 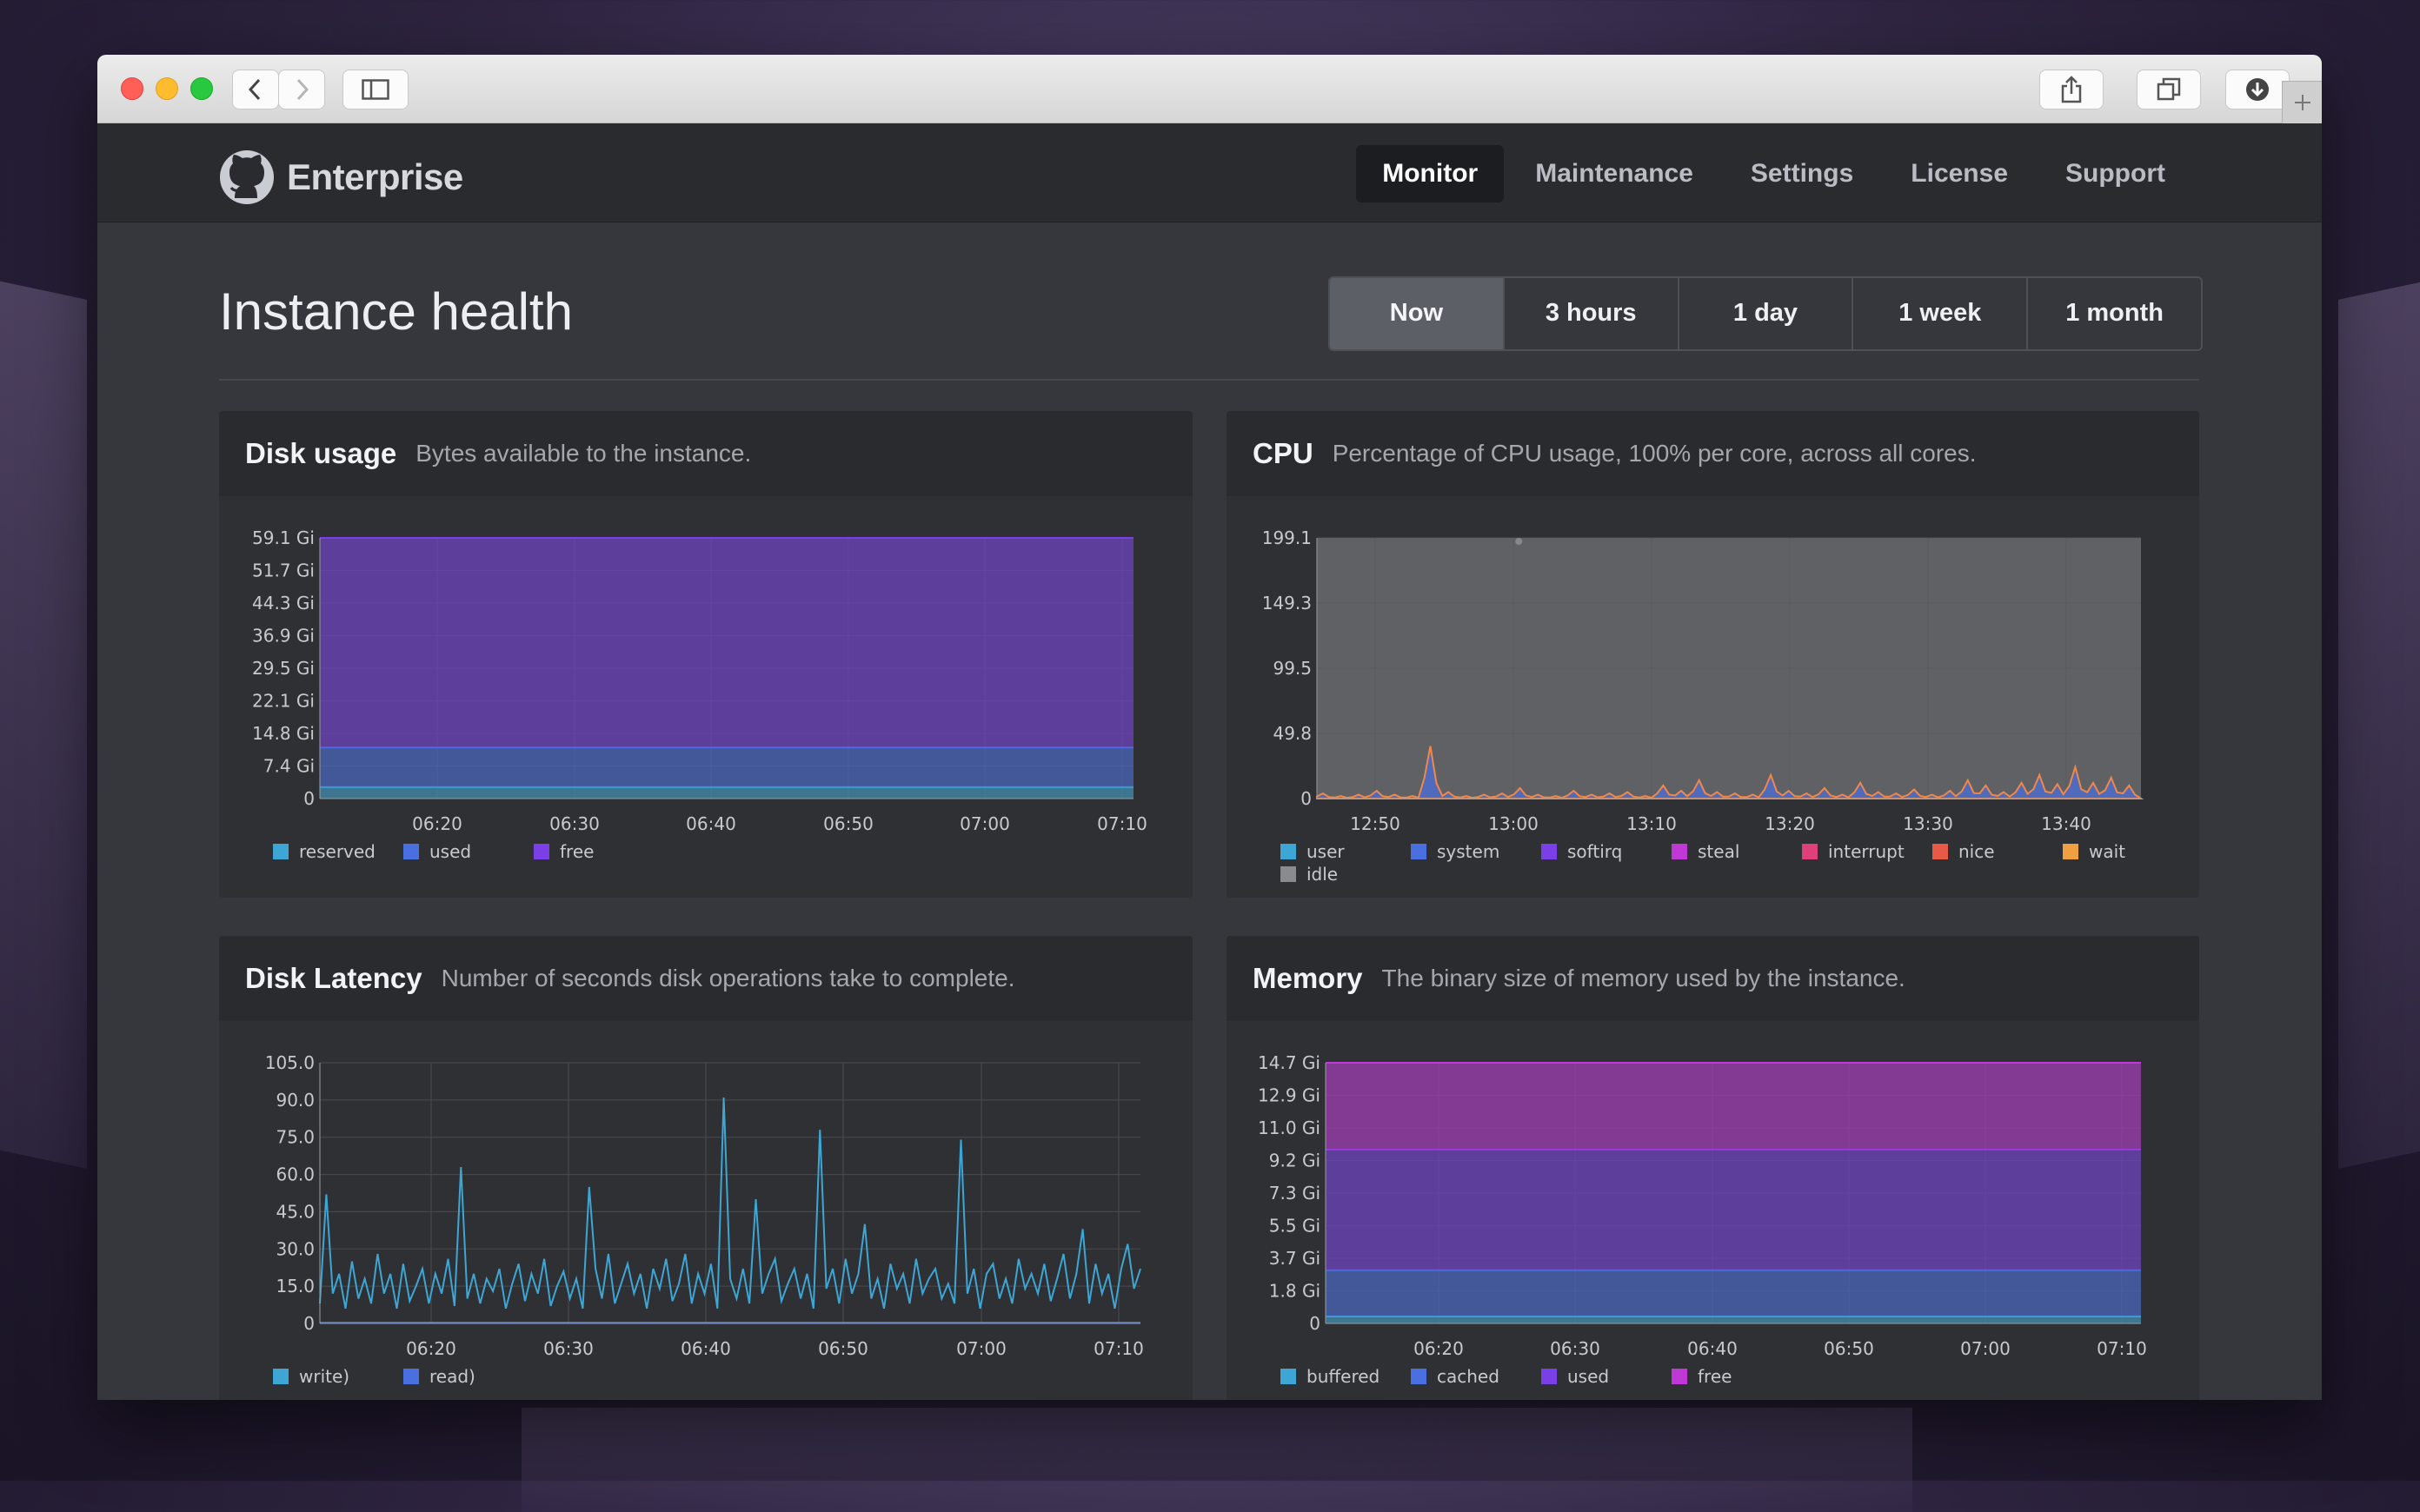 I want to click on legend-label: softirq, so click(x=1594, y=851).